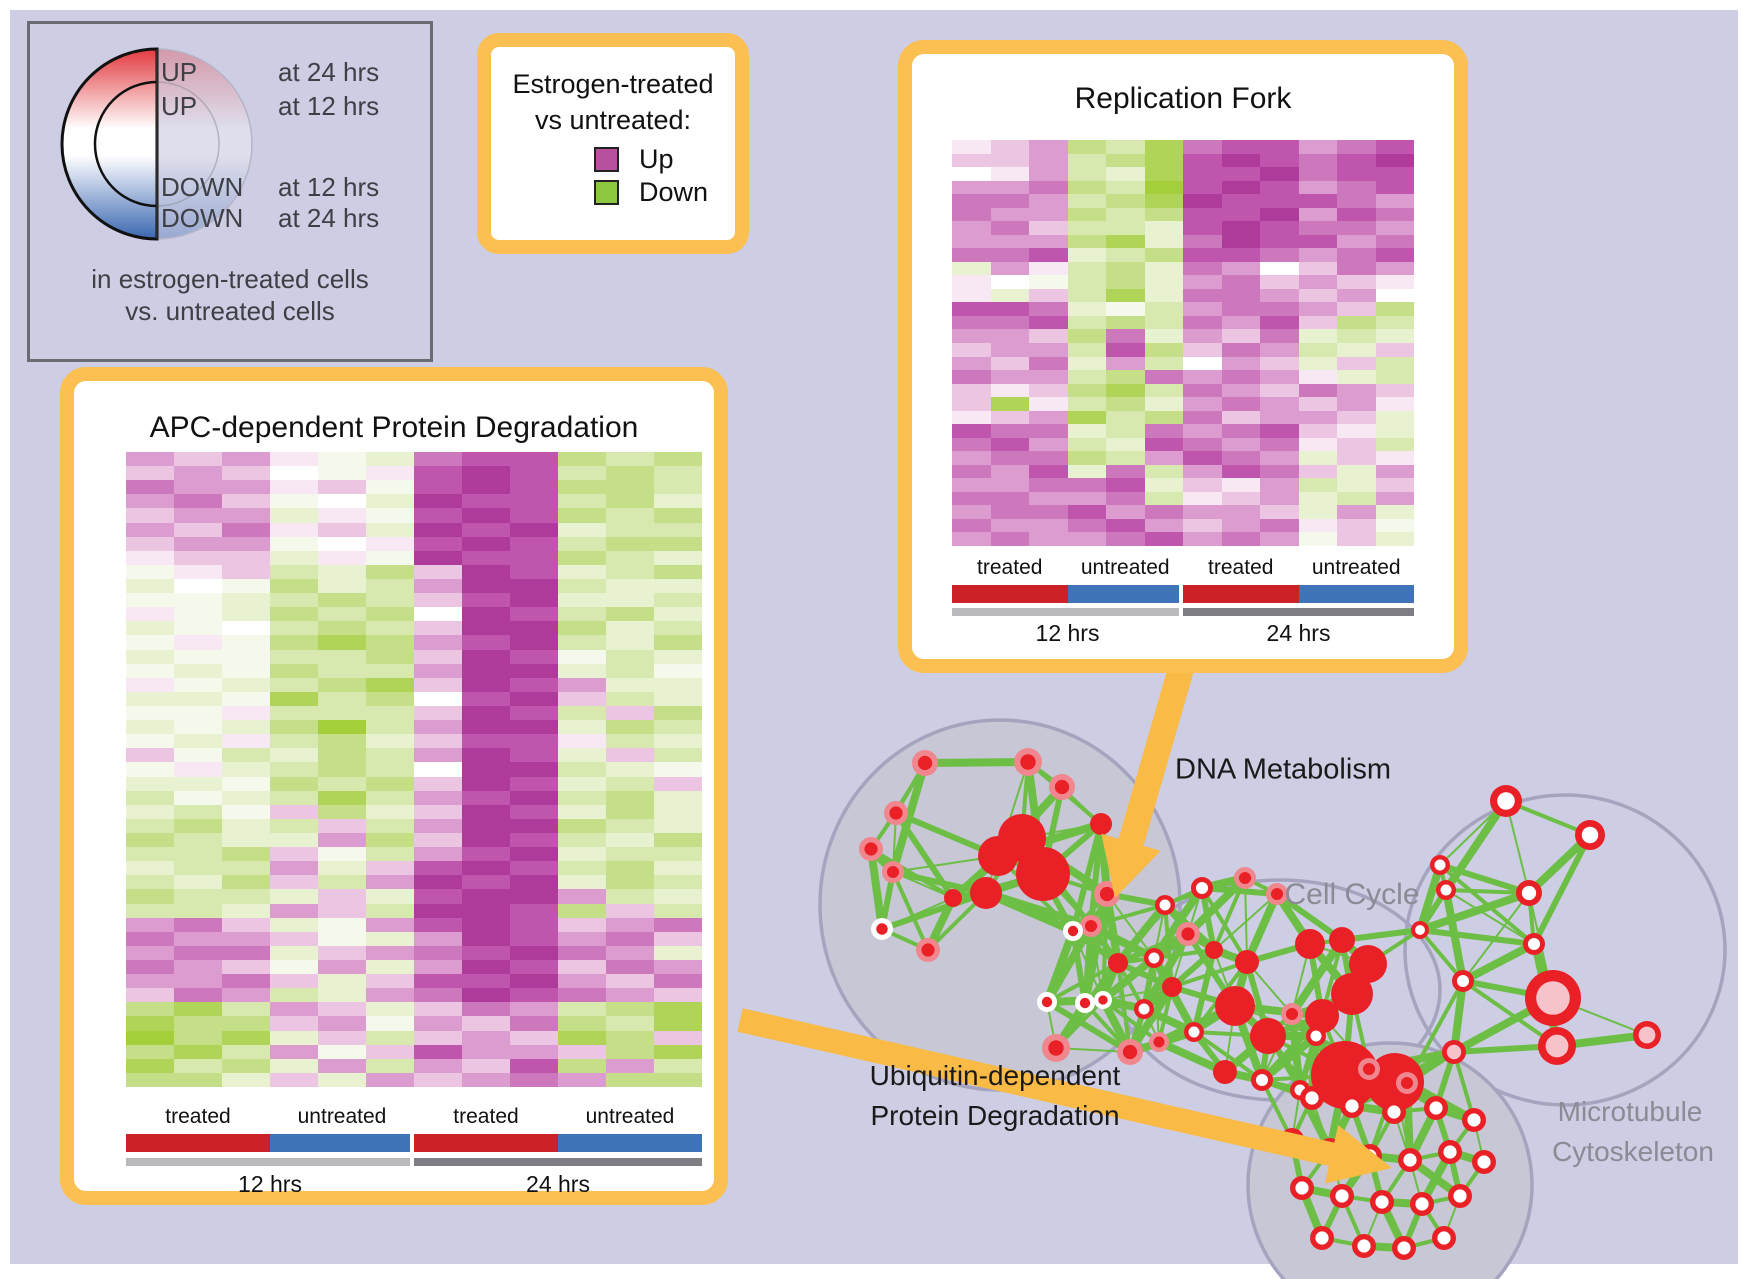  Describe the element at coordinates (1125, 567) in the screenshot. I see `group-label: untreated` at that location.